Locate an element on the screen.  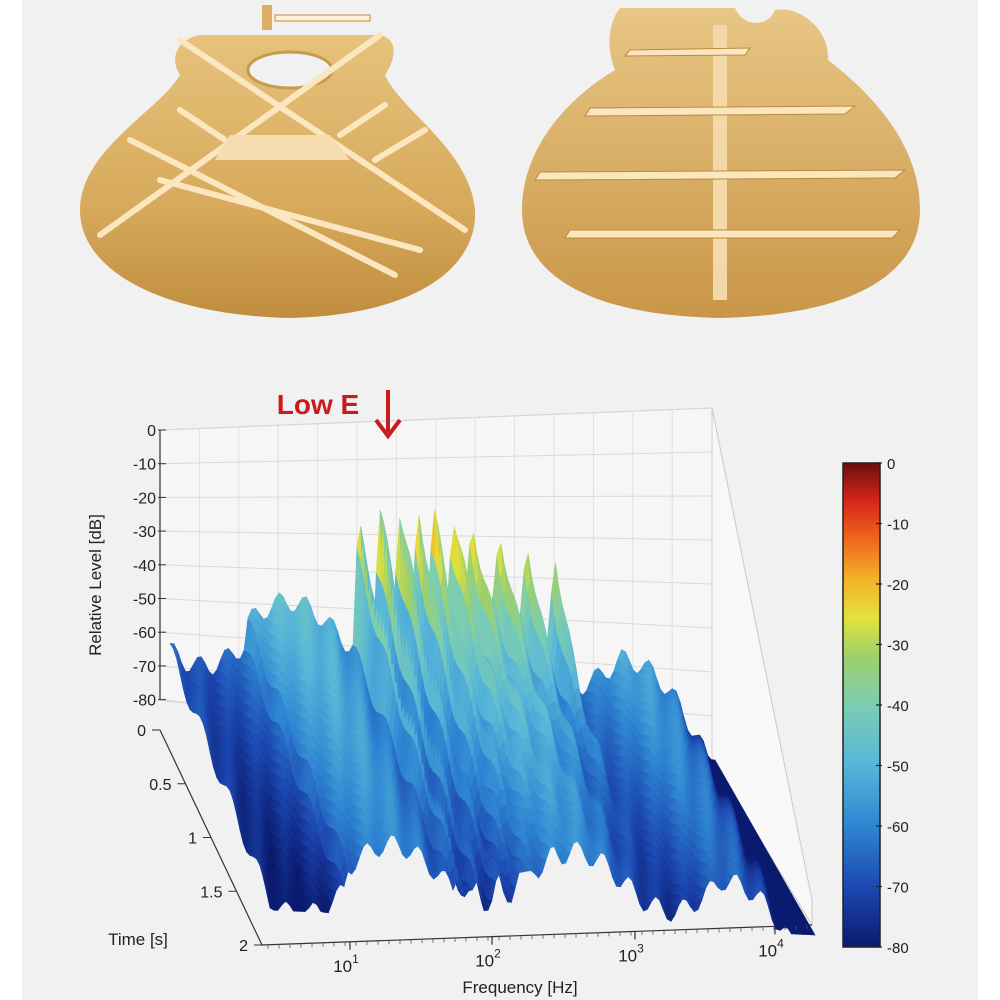
colorbar-ticks: 0 -10 -20 -30 -40 -50 -60 -70 -80 is located at coordinates (892, 706).